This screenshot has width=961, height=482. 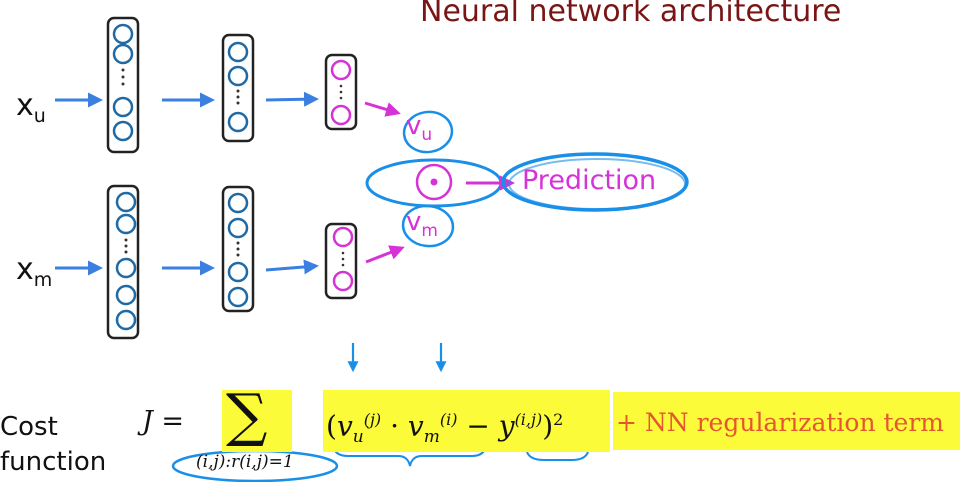 What do you see at coordinates (358, 436) in the screenshot?
I see `vu-sub: u` at bounding box center [358, 436].